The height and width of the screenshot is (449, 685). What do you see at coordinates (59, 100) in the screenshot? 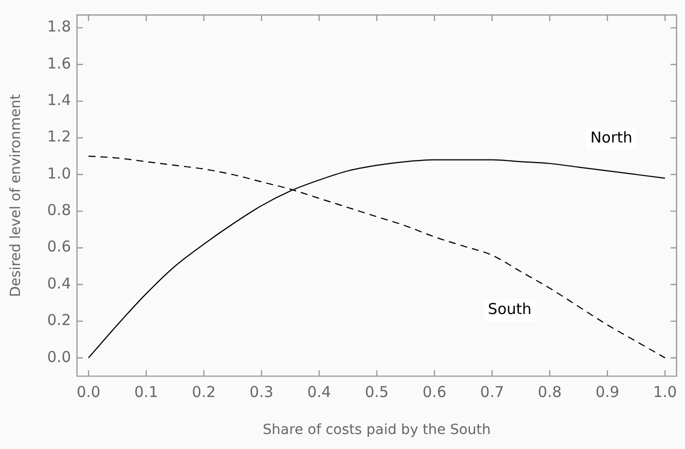
I see `y-tick-label: 1.4` at bounding box center [59, 100].